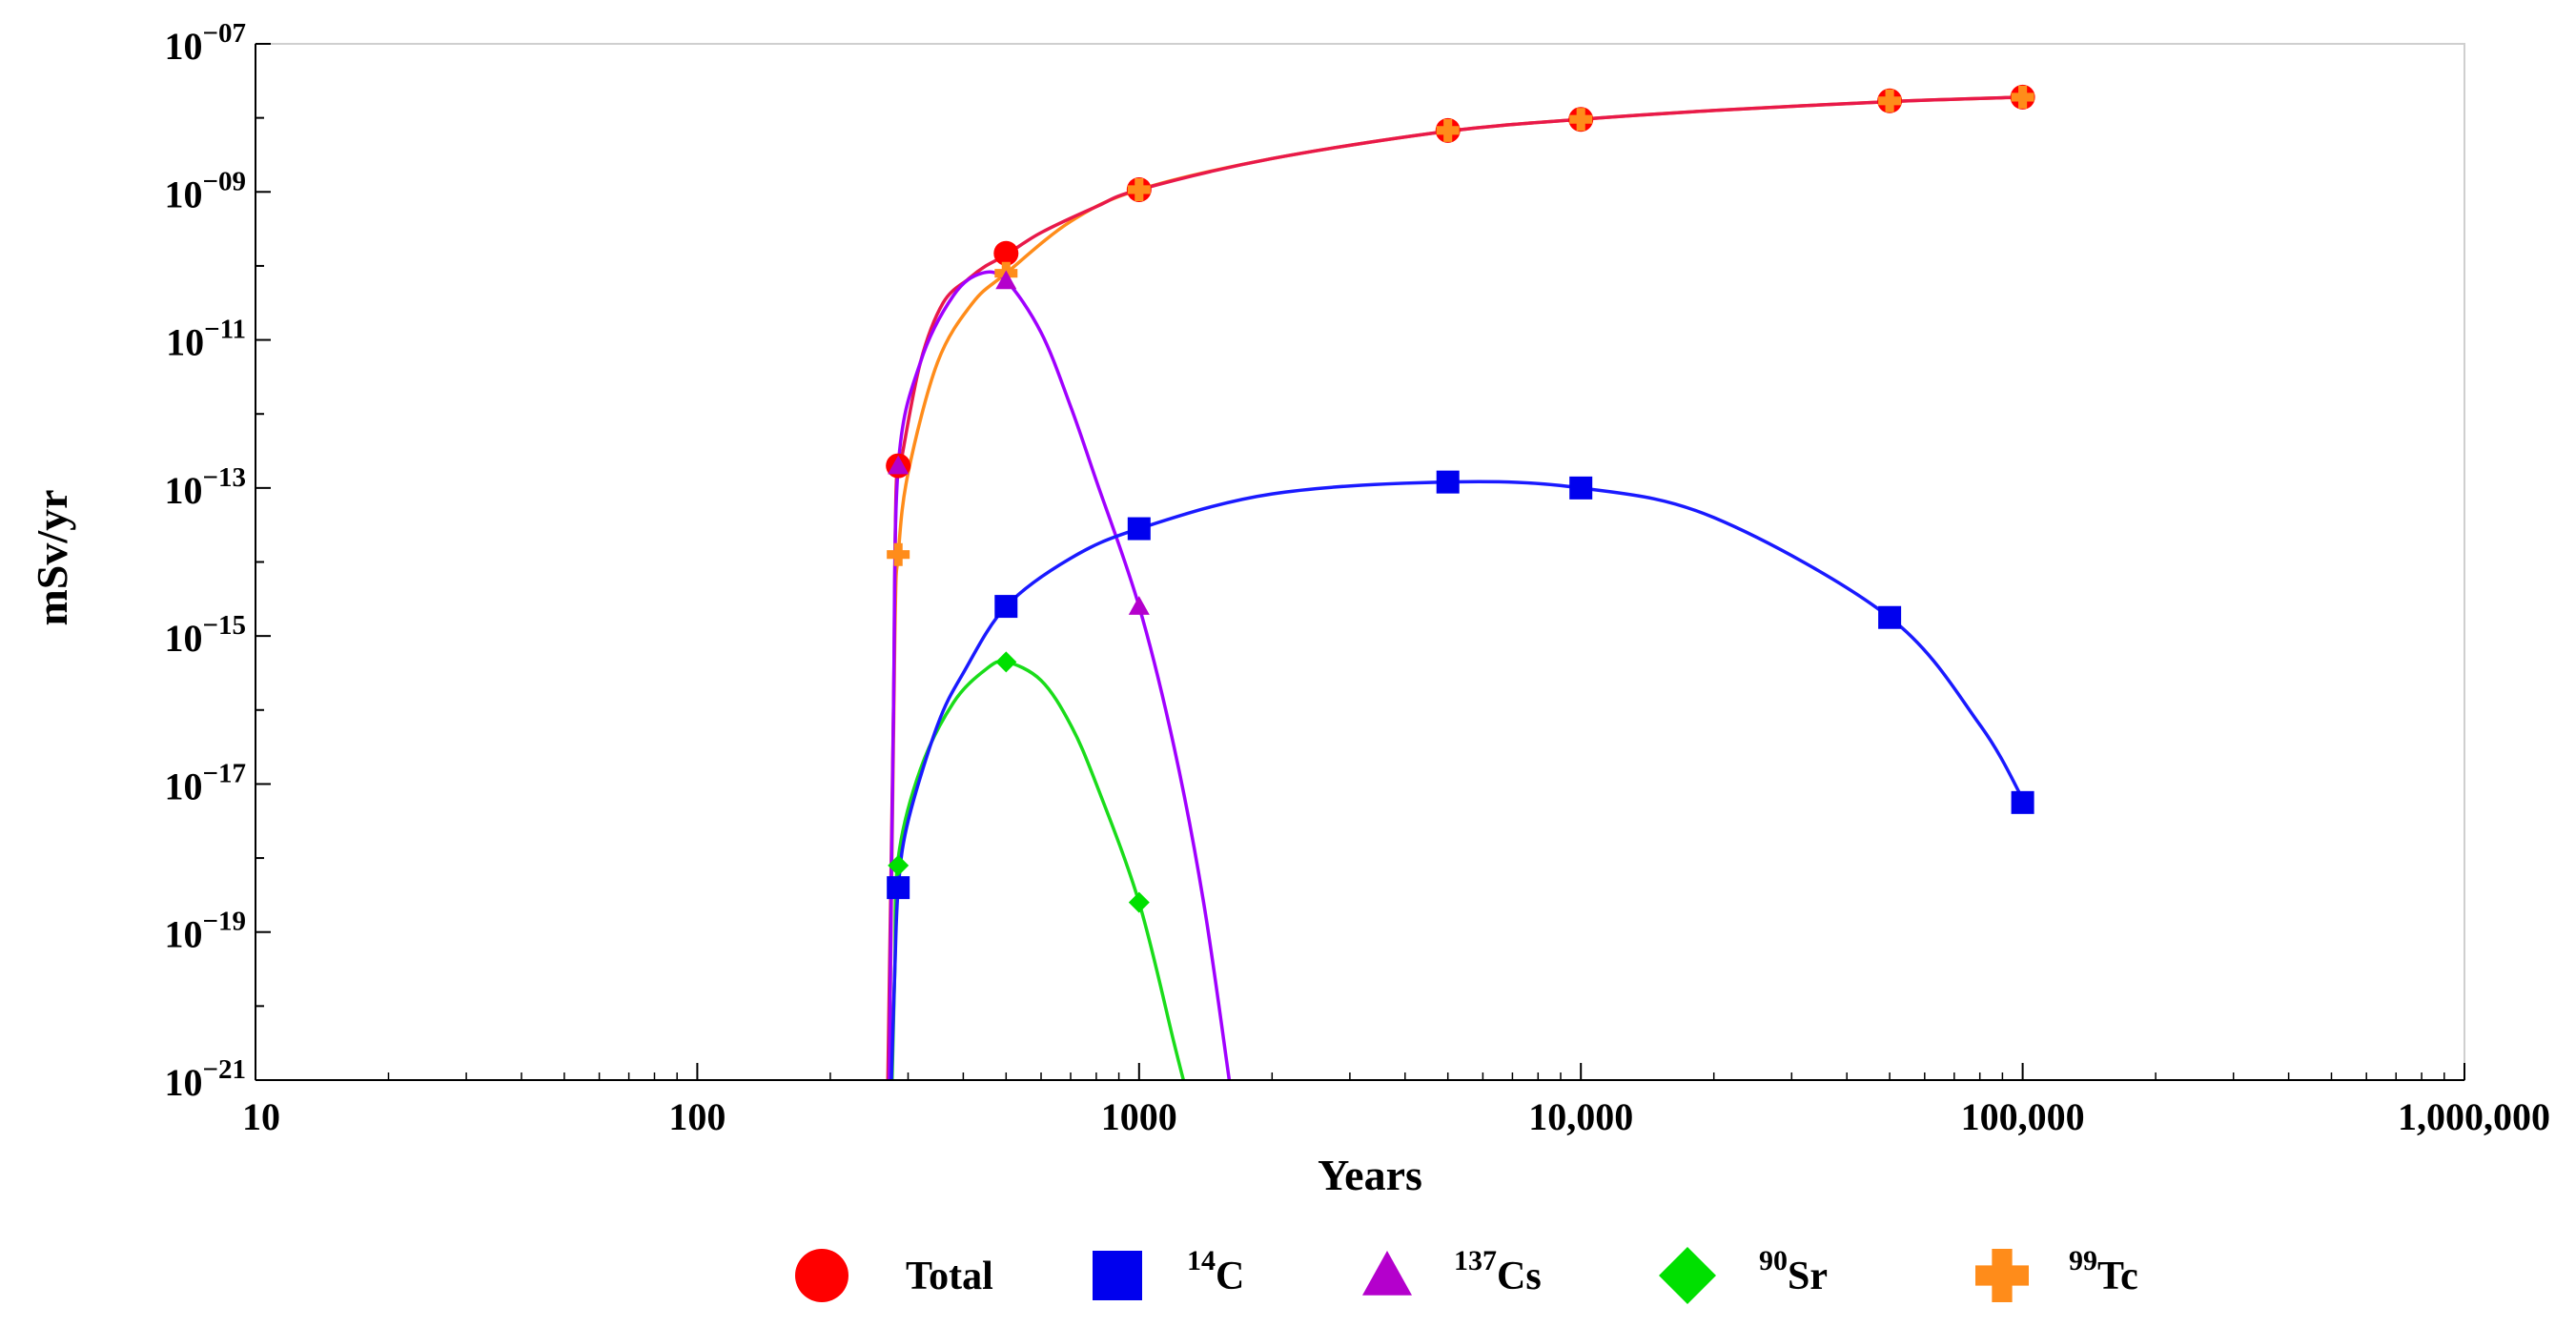 The height and width of the screenshot is (1327, 2576). Describe the element at coordinates (205, 1079) in the screenshot. I see `y-tick-label: 10−21` at that location.